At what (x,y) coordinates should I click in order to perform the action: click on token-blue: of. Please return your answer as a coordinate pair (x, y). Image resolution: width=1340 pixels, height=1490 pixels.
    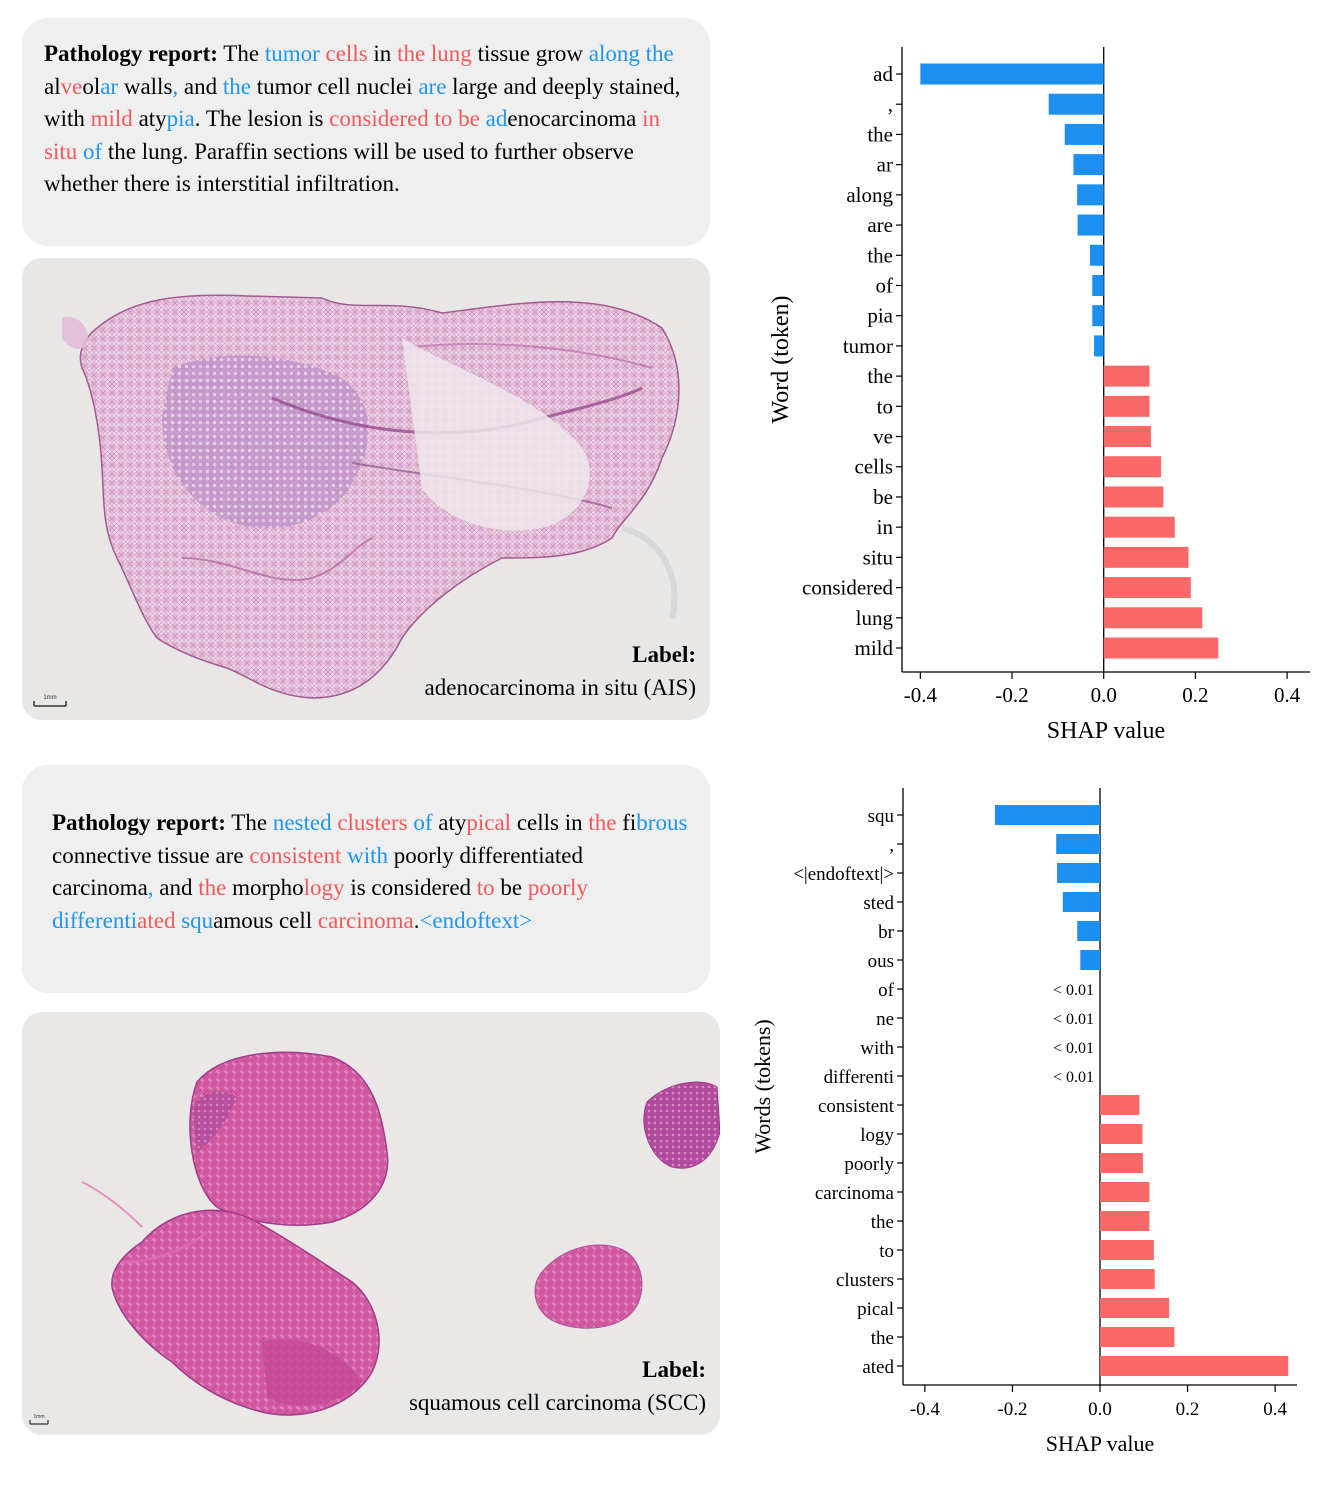
    Looking at the image, I should click on (92, 151).